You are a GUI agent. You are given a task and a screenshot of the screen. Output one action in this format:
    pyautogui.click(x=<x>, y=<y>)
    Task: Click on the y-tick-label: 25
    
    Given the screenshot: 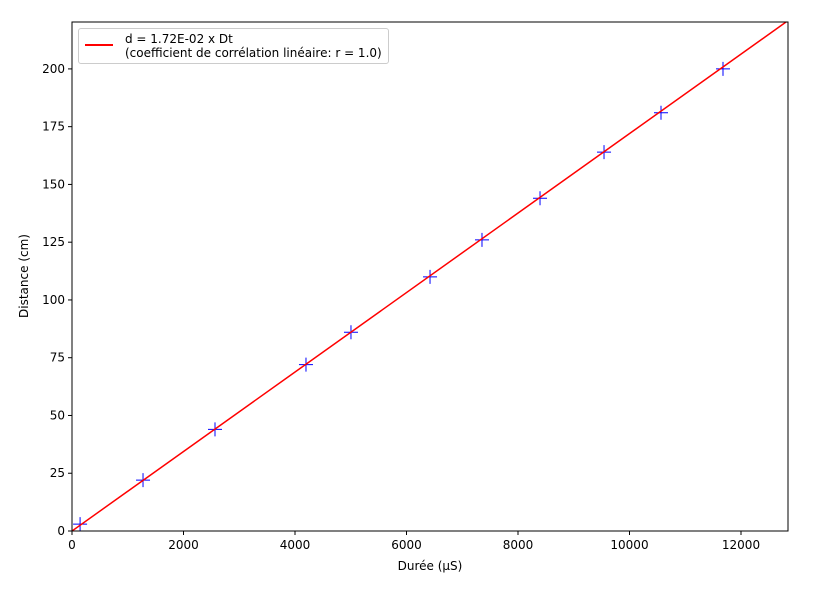 What is the action you would take?
    pyautogui.click(x=57, y=473)
    